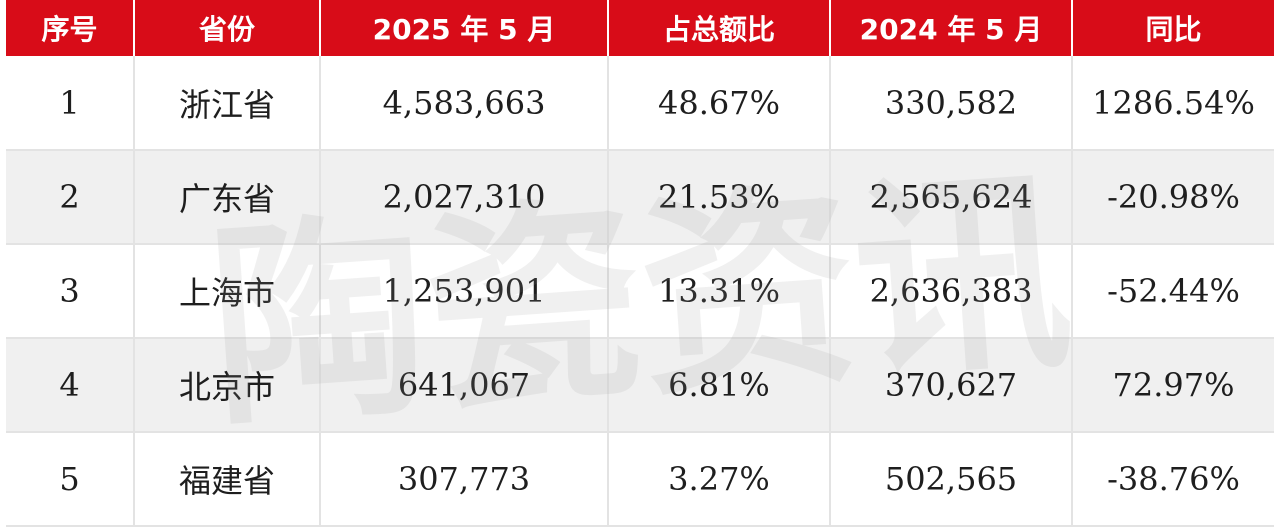  What do you see at coordinates (226, 197) in the screenshot?
I see `cell-province: 广东省` at bounding box center [226, 197].